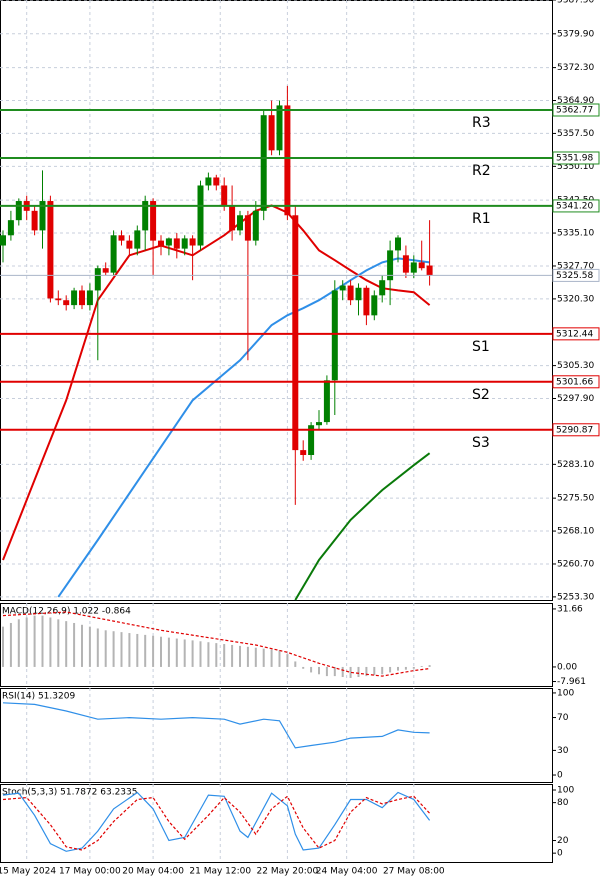  I want to click on level-name: S3, so click(481, 443).